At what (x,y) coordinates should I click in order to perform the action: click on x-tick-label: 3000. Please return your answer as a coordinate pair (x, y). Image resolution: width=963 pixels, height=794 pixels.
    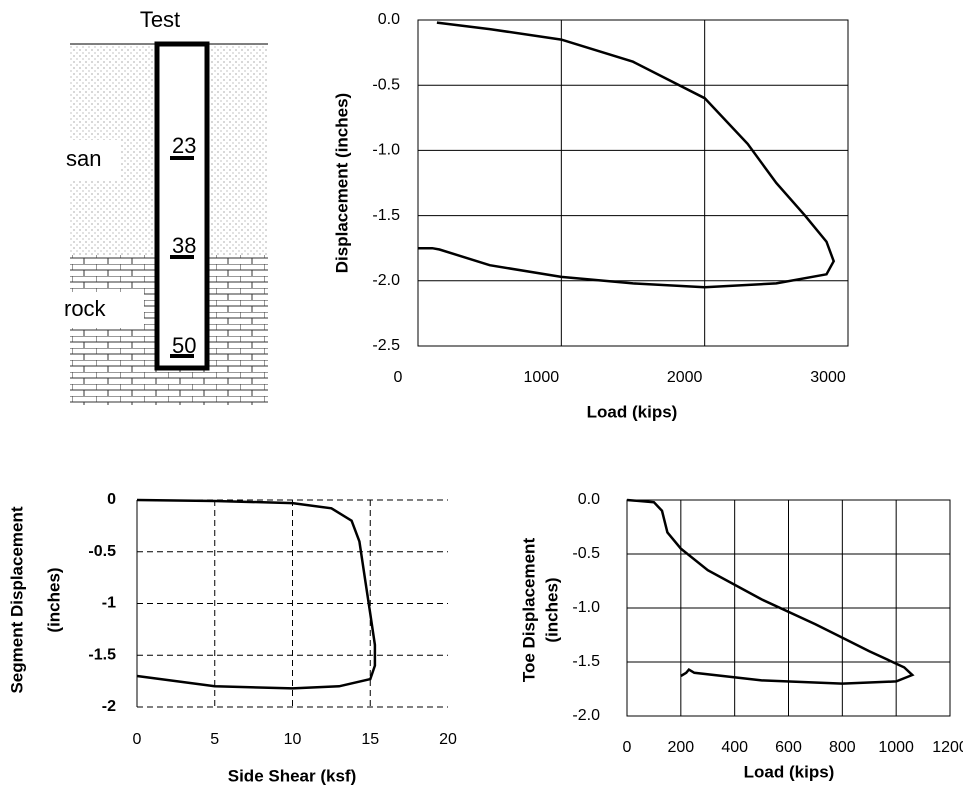
    Looking at the image, I should click on (828, 377).